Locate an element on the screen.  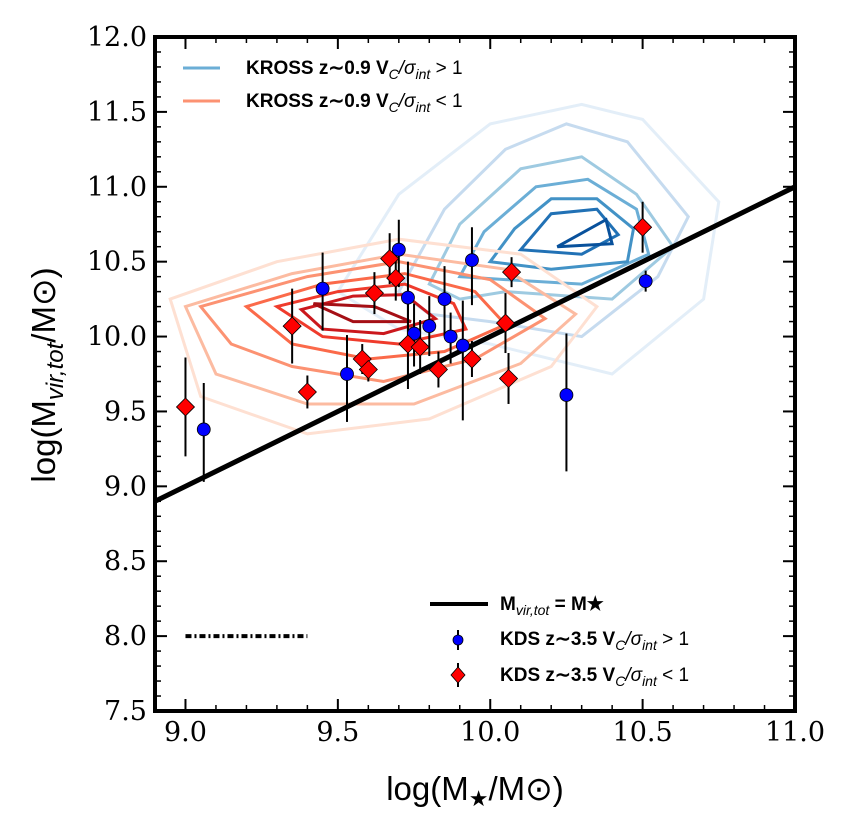
x-tick-label: 9.0 is located at coordinates (185, 732).